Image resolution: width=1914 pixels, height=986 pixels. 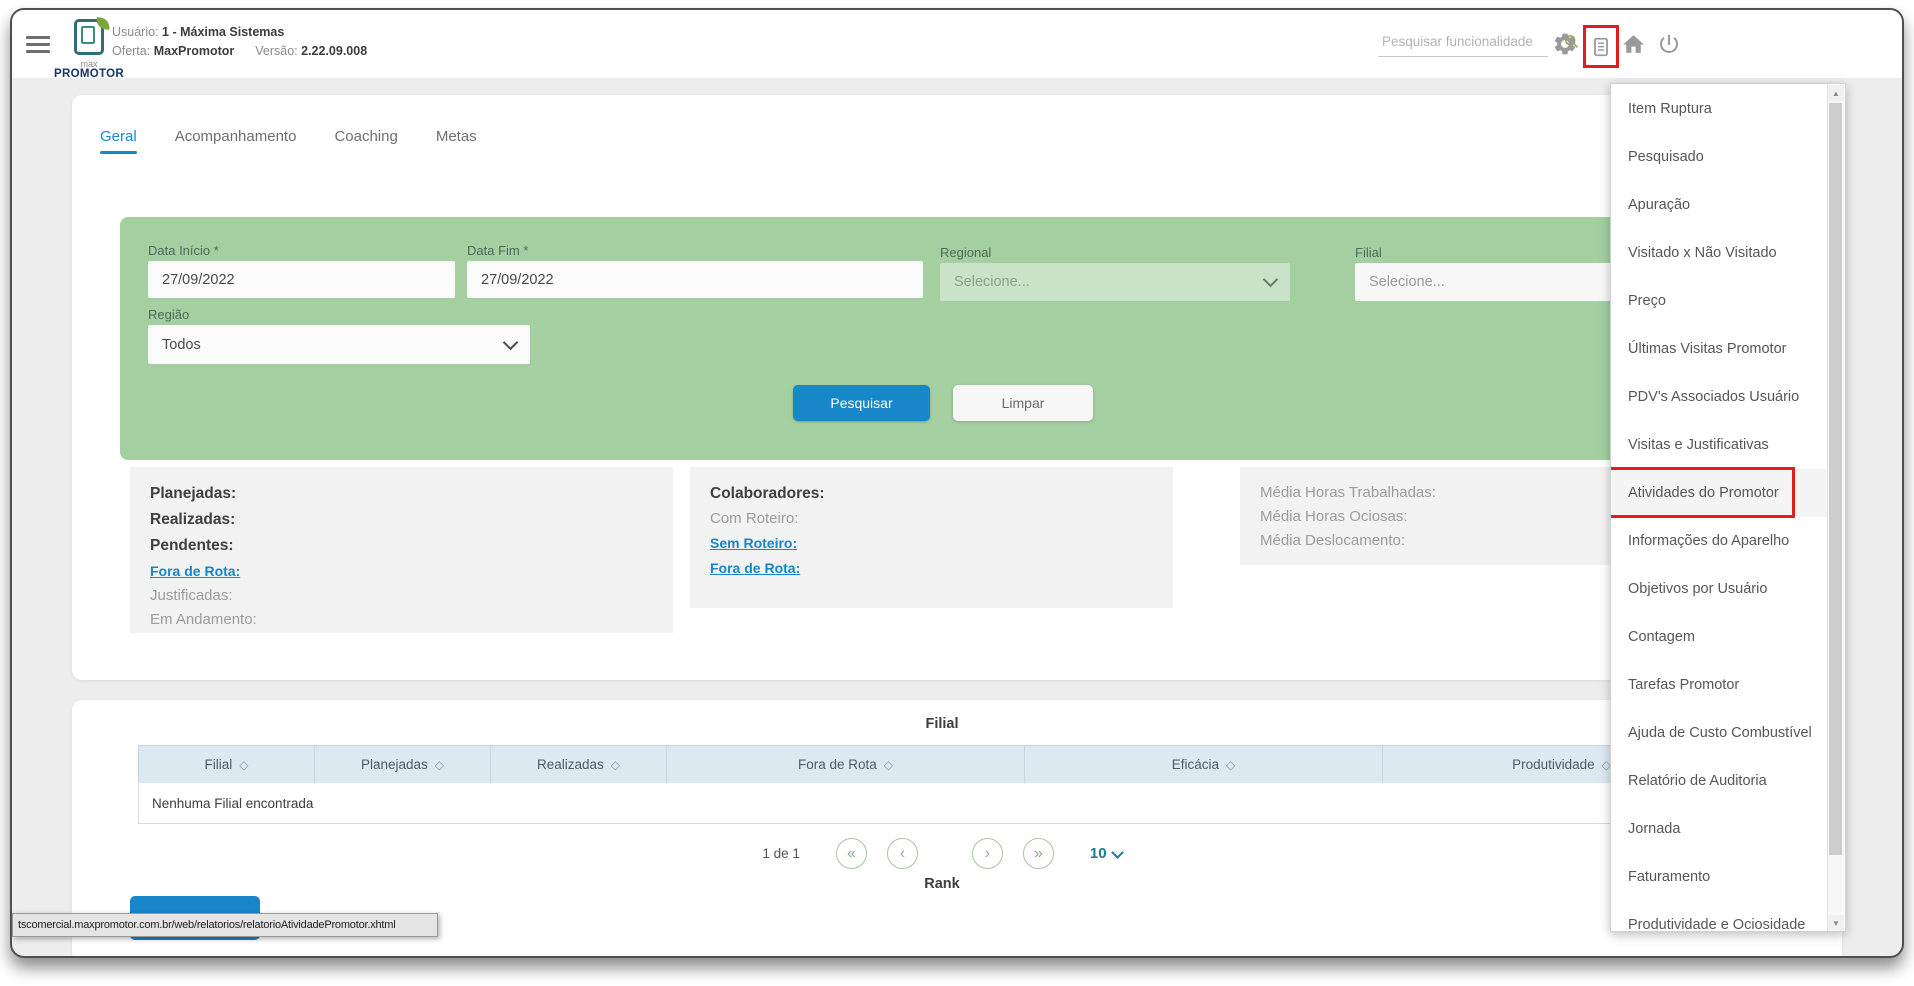 What do you see at coordinates (89, 64) in the screenshot?
I see `logo-text-top: max` at bounding box center [89, 64].